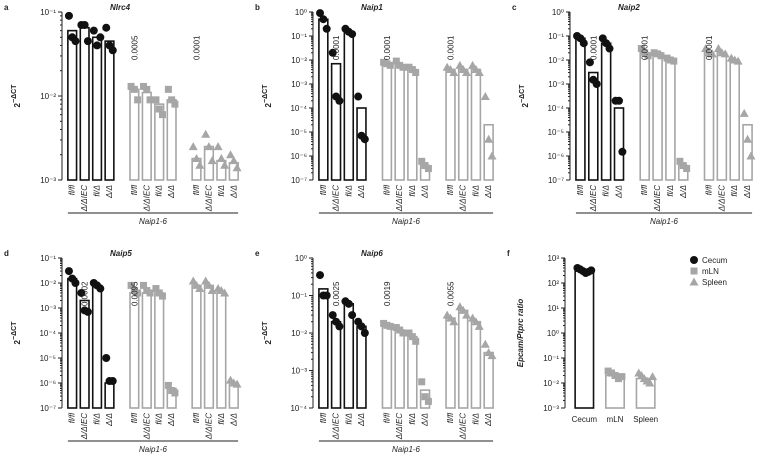 Image resolution: width=759 pixels, height=459 pixels. Describe the element at coordinates (299, 132) in the screenshot. I see `y-tick-label: 10⁻⁵` at that location.